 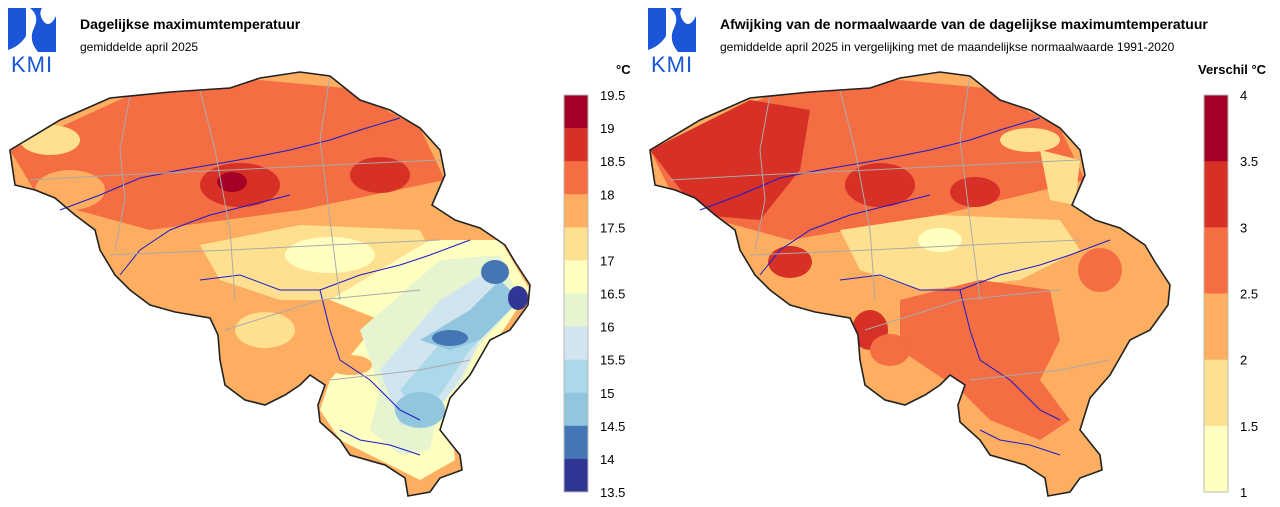 What do you see at coordinates (1243, 227) in the screenshot?
I see `right-legend-tick: 3` at bounding box center [1243, 227].